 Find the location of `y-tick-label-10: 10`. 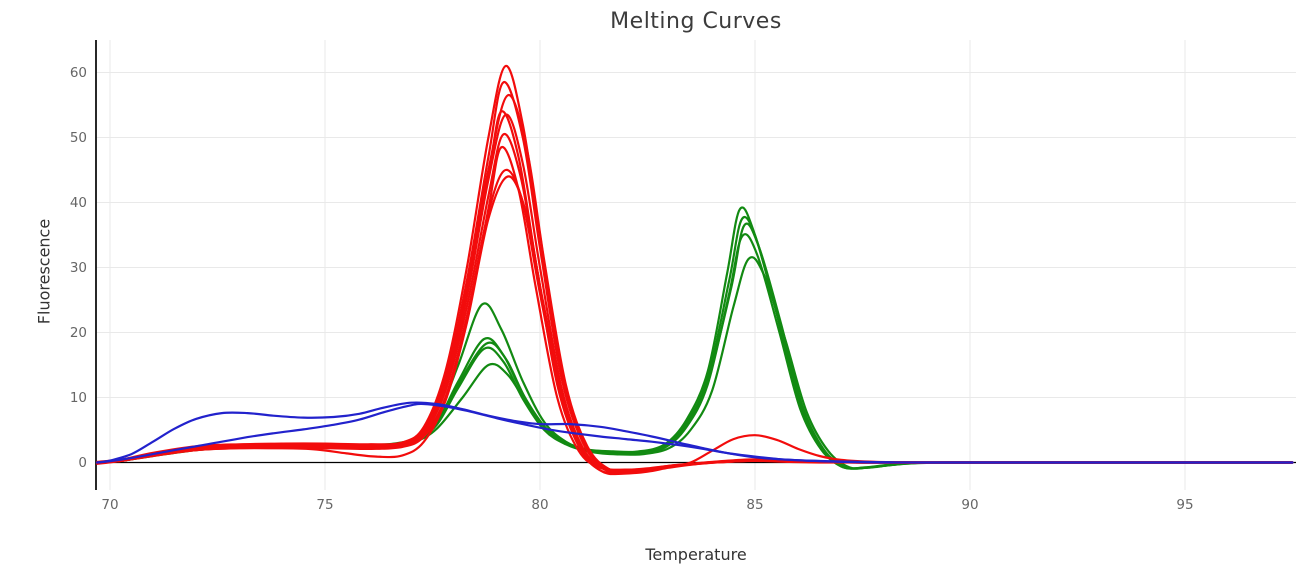

y-tick-label-10: 10 is located at coordinates (78, 398).